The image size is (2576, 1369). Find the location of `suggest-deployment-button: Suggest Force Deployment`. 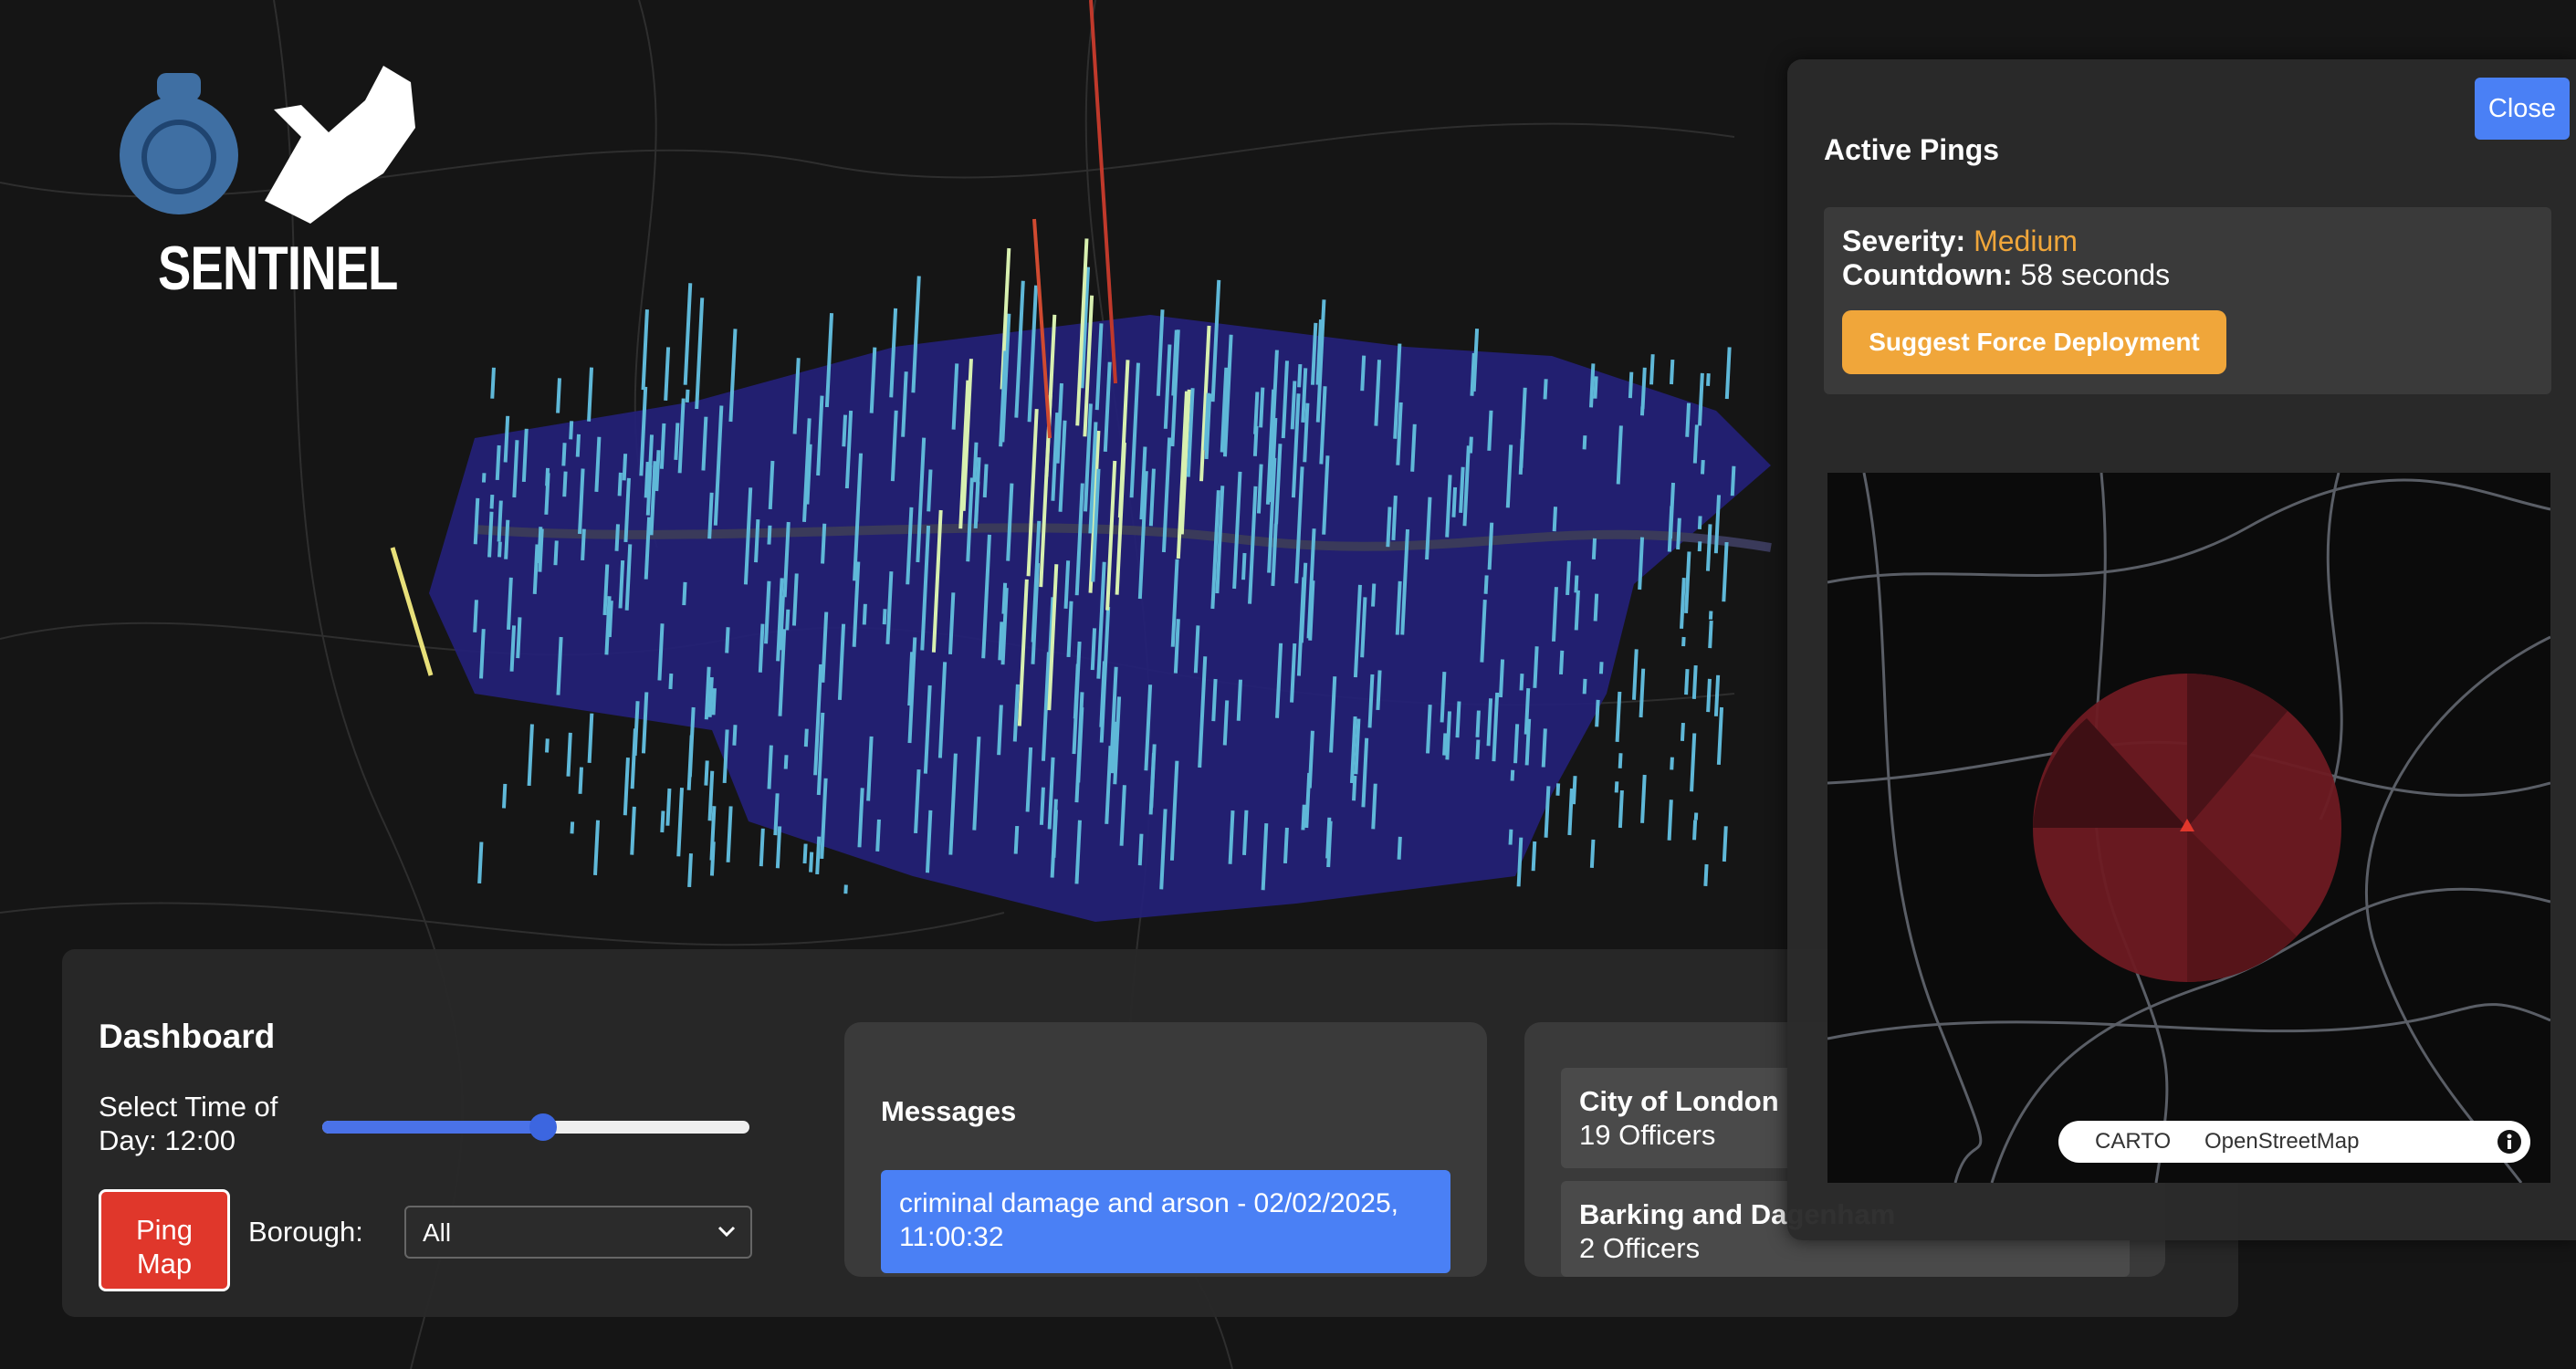

suggest-deployment-button: Suggest Force Deployment is located at coordinates (2034, 342).